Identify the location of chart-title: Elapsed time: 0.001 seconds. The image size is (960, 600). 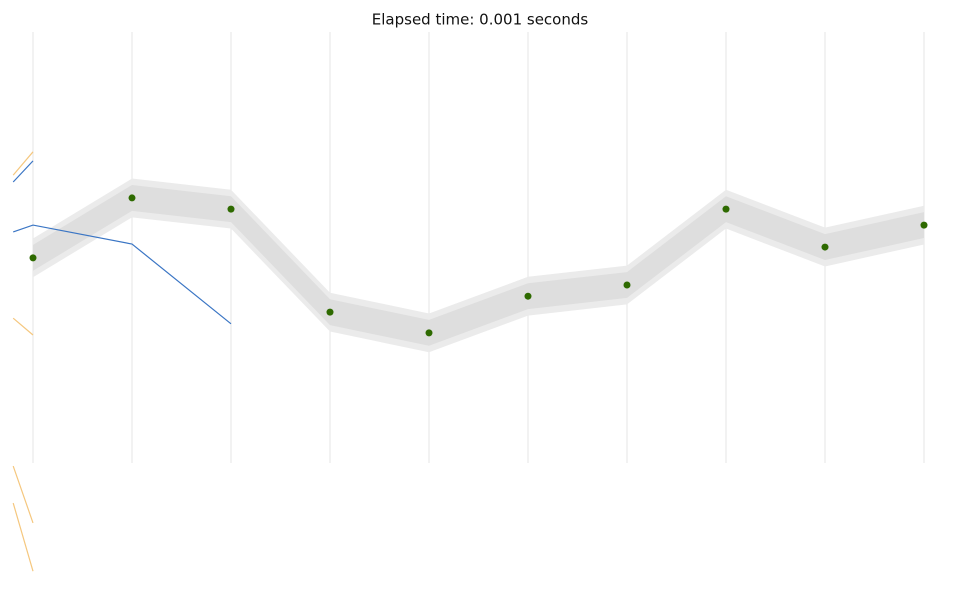
(480, 20).